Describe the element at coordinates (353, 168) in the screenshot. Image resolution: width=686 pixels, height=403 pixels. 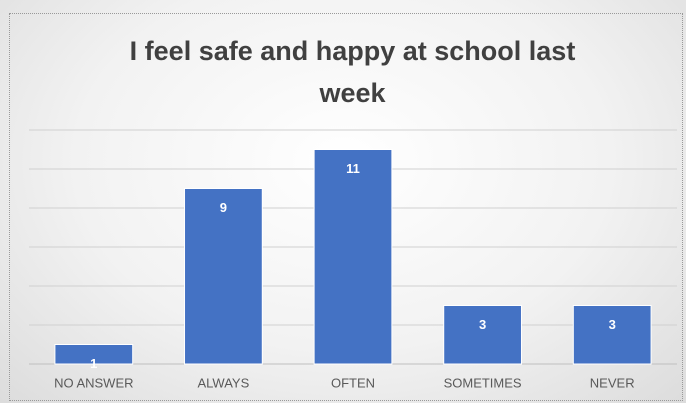
I see `data-label: 11` at that location.